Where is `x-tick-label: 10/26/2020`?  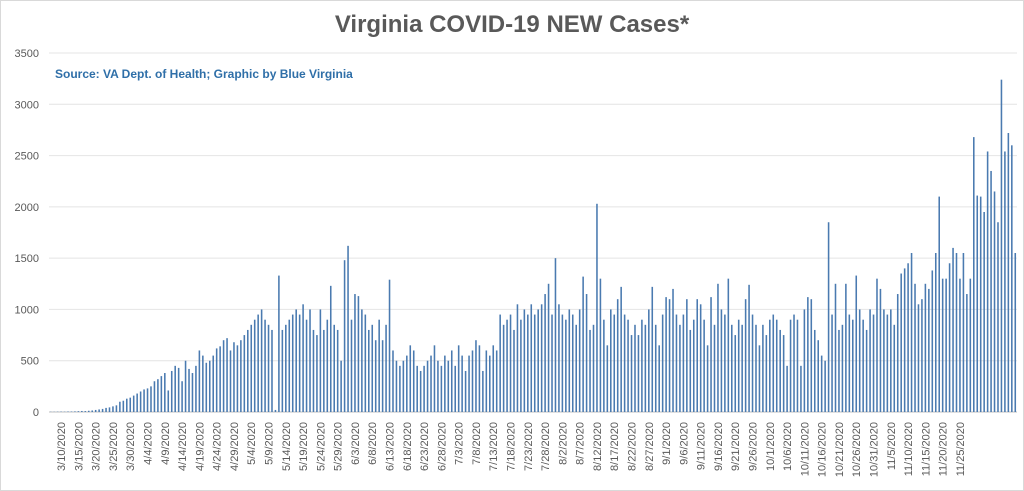 x-tick-label: 10/26/2020 is located at coordinates (857, 449).